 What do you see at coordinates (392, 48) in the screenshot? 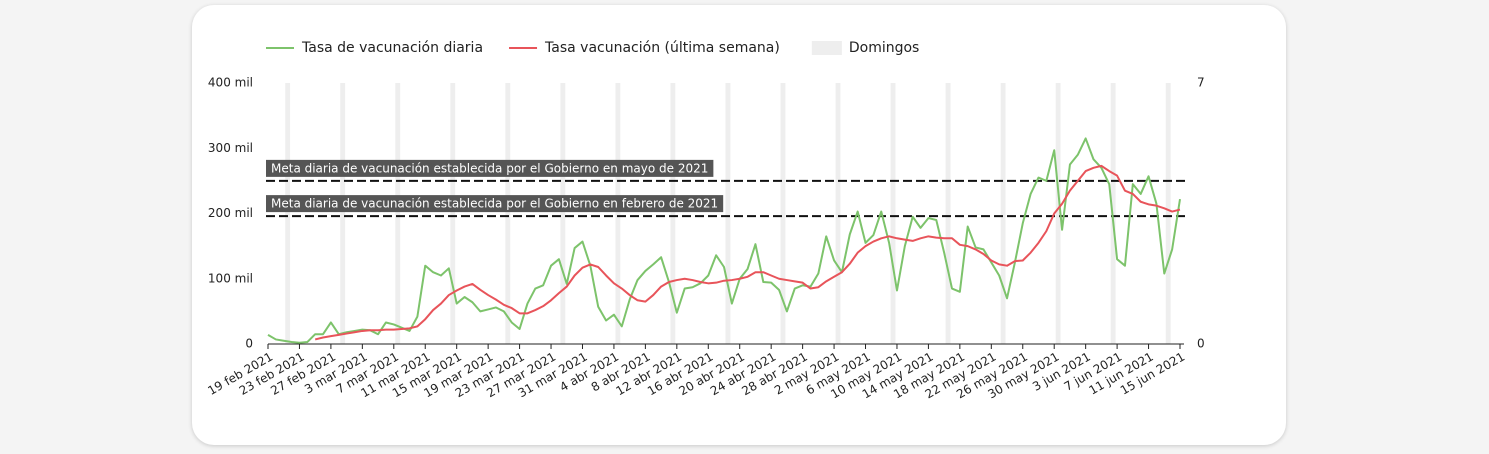
I see `legend-label: Tasa de vacunación diaria` at bounding box center [392, 48].